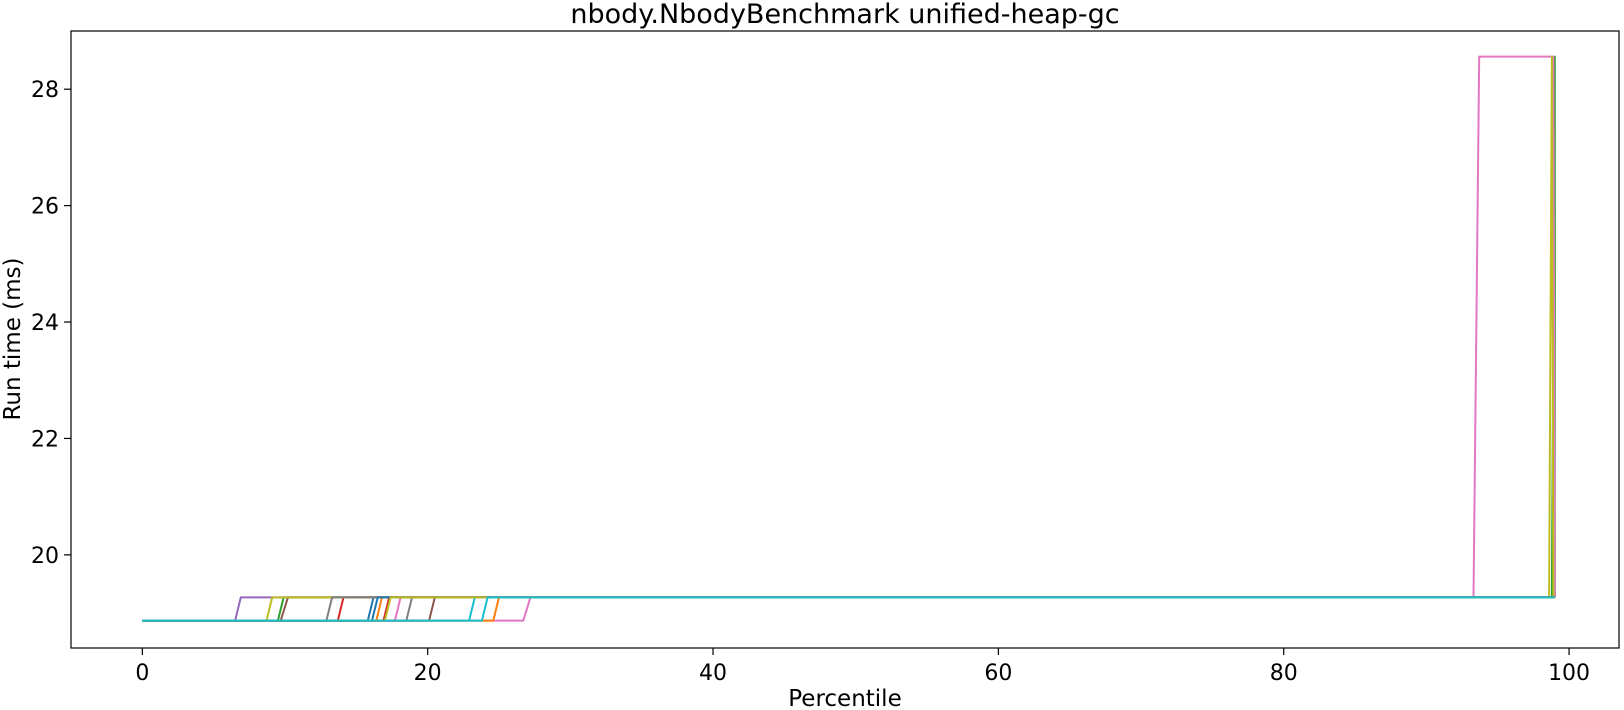  I want to click on x-tick-label: 60, so click(998, 673).